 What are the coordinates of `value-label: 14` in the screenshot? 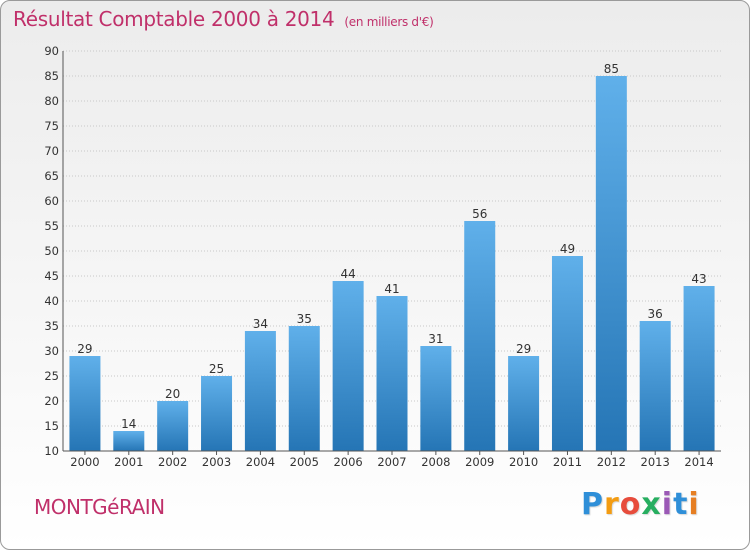 It's located at (128, 424).